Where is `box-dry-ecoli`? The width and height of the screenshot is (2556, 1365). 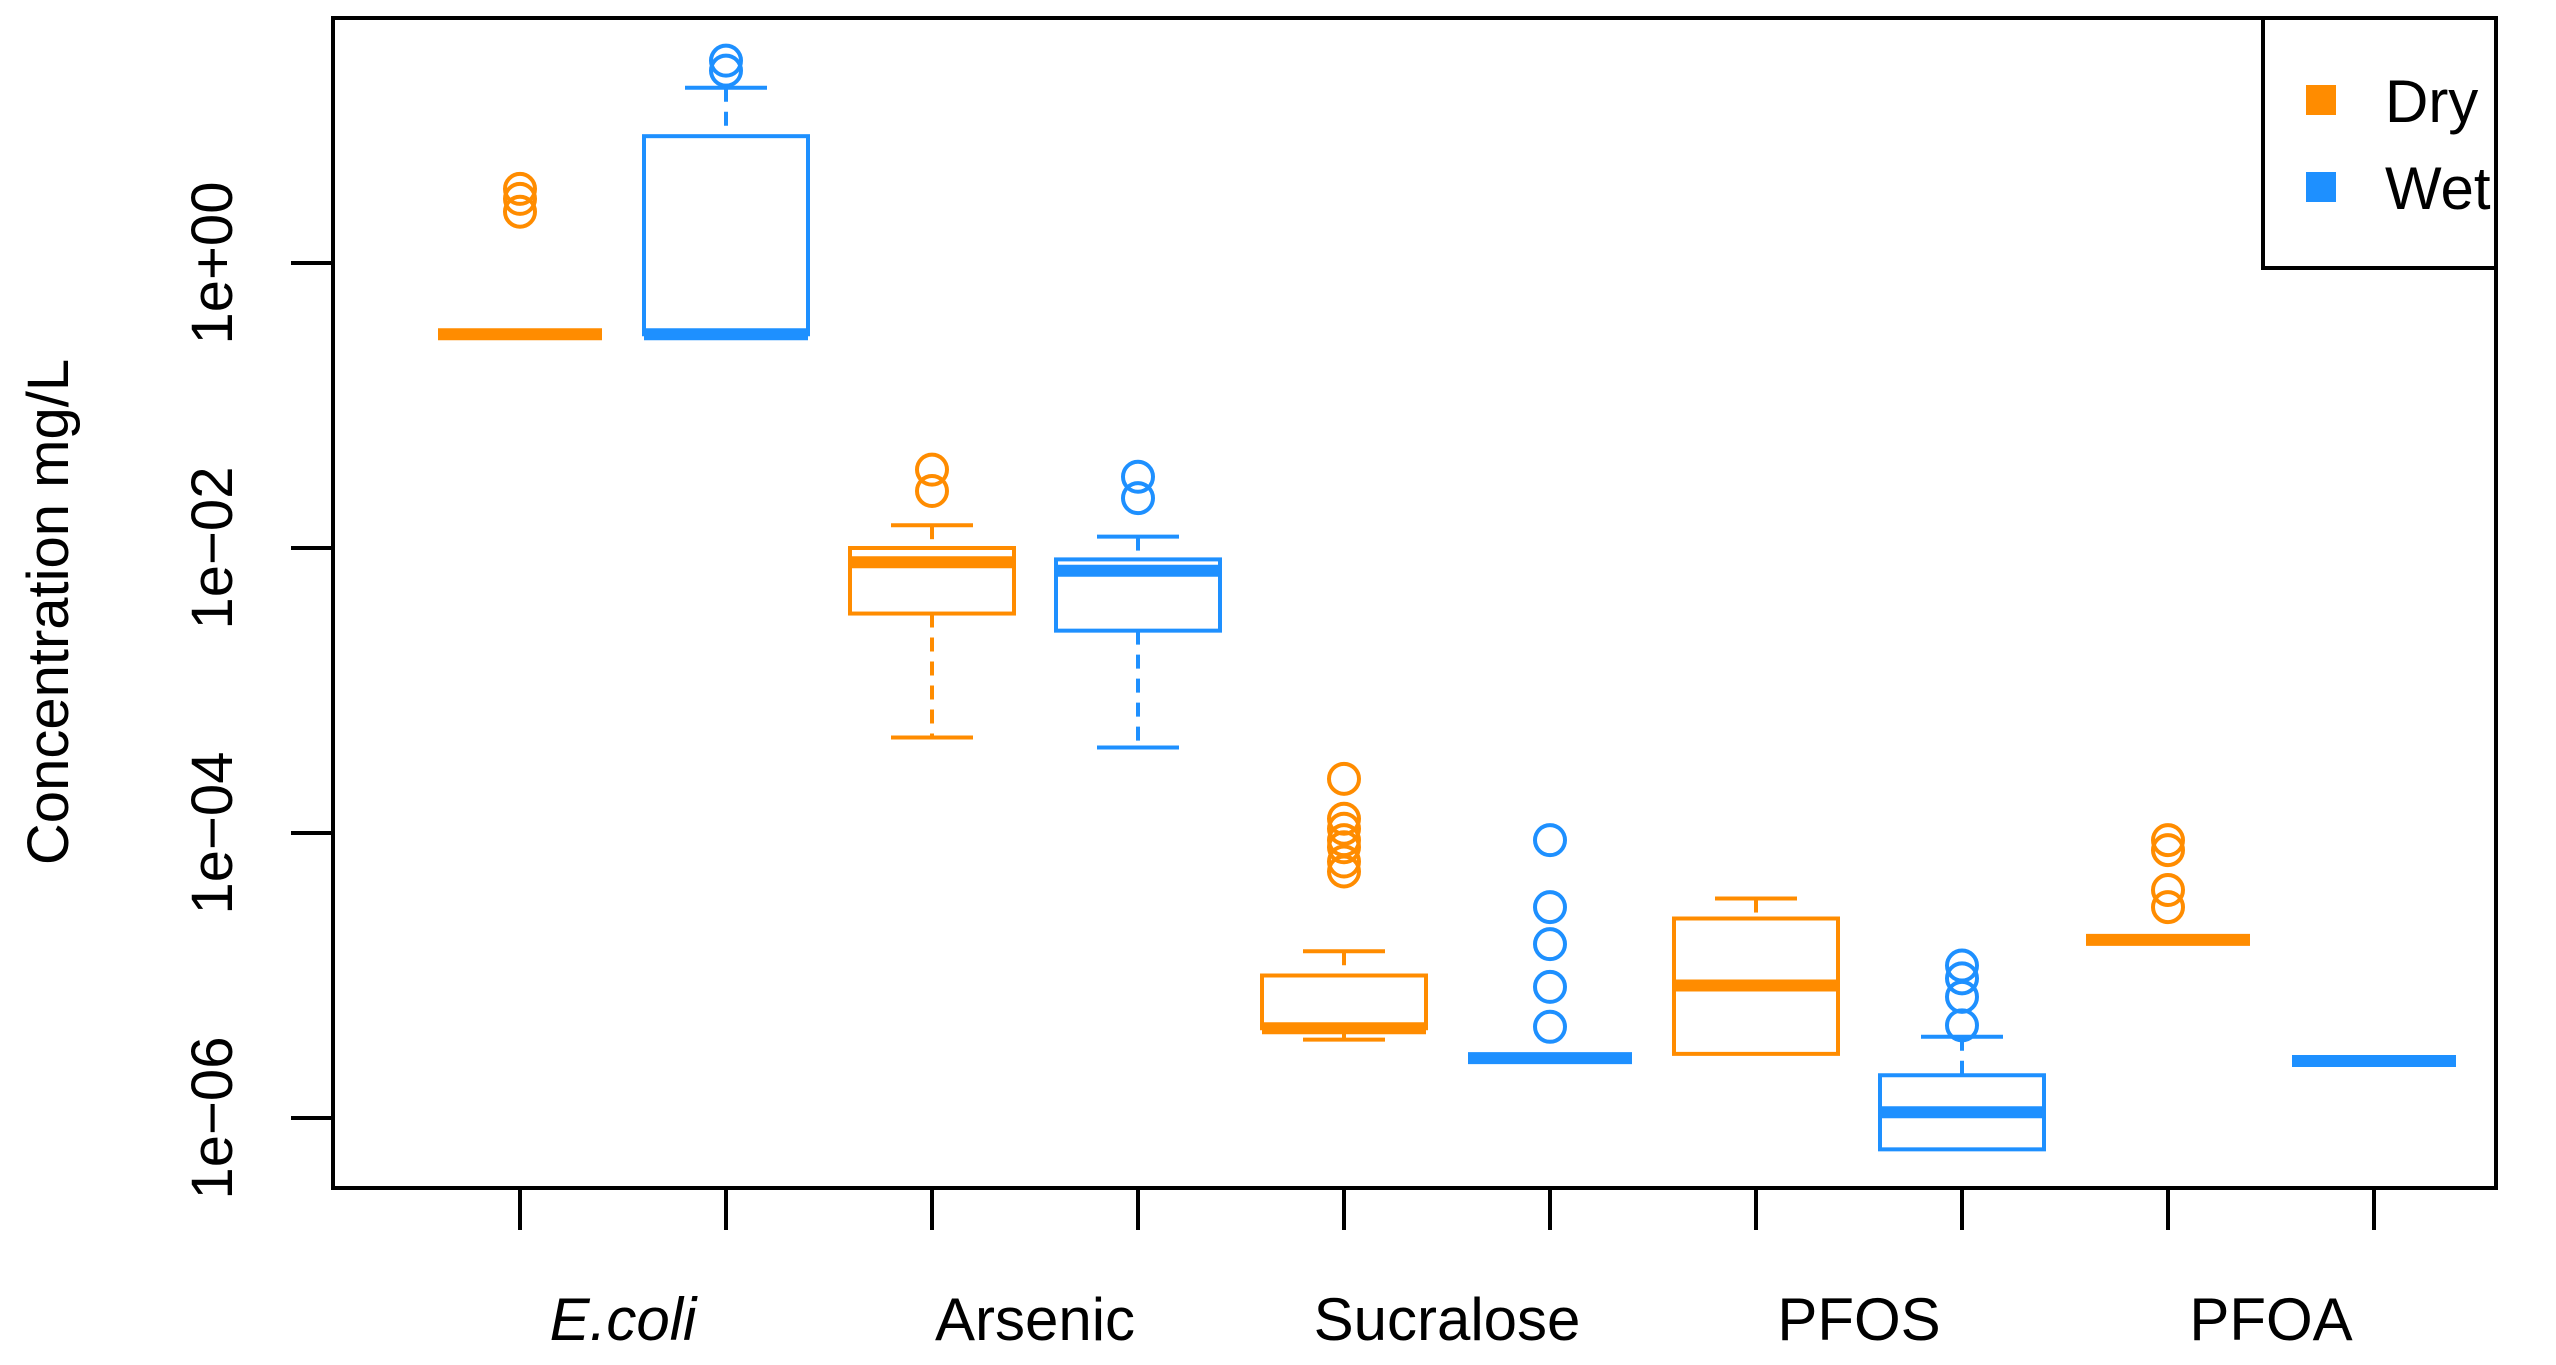
box-dry-ecoli is located at coordinates (520, 256).